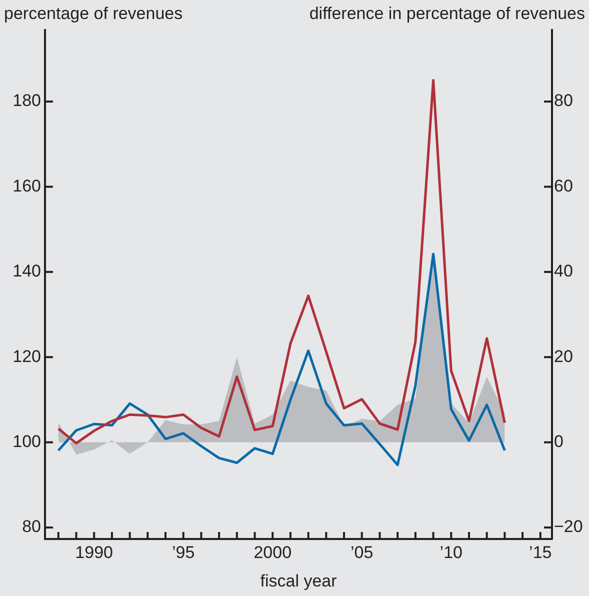 The height and width of the screenshot is (596, 589). I want to click on y-tick-label: 180, so click(26, 100).